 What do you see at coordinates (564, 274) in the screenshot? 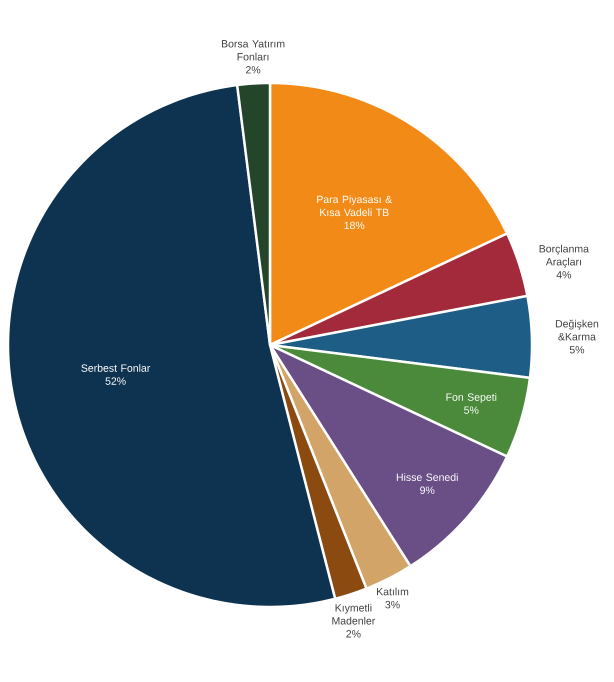
I see `data-label: 4%` at bounding box center [564, 274].